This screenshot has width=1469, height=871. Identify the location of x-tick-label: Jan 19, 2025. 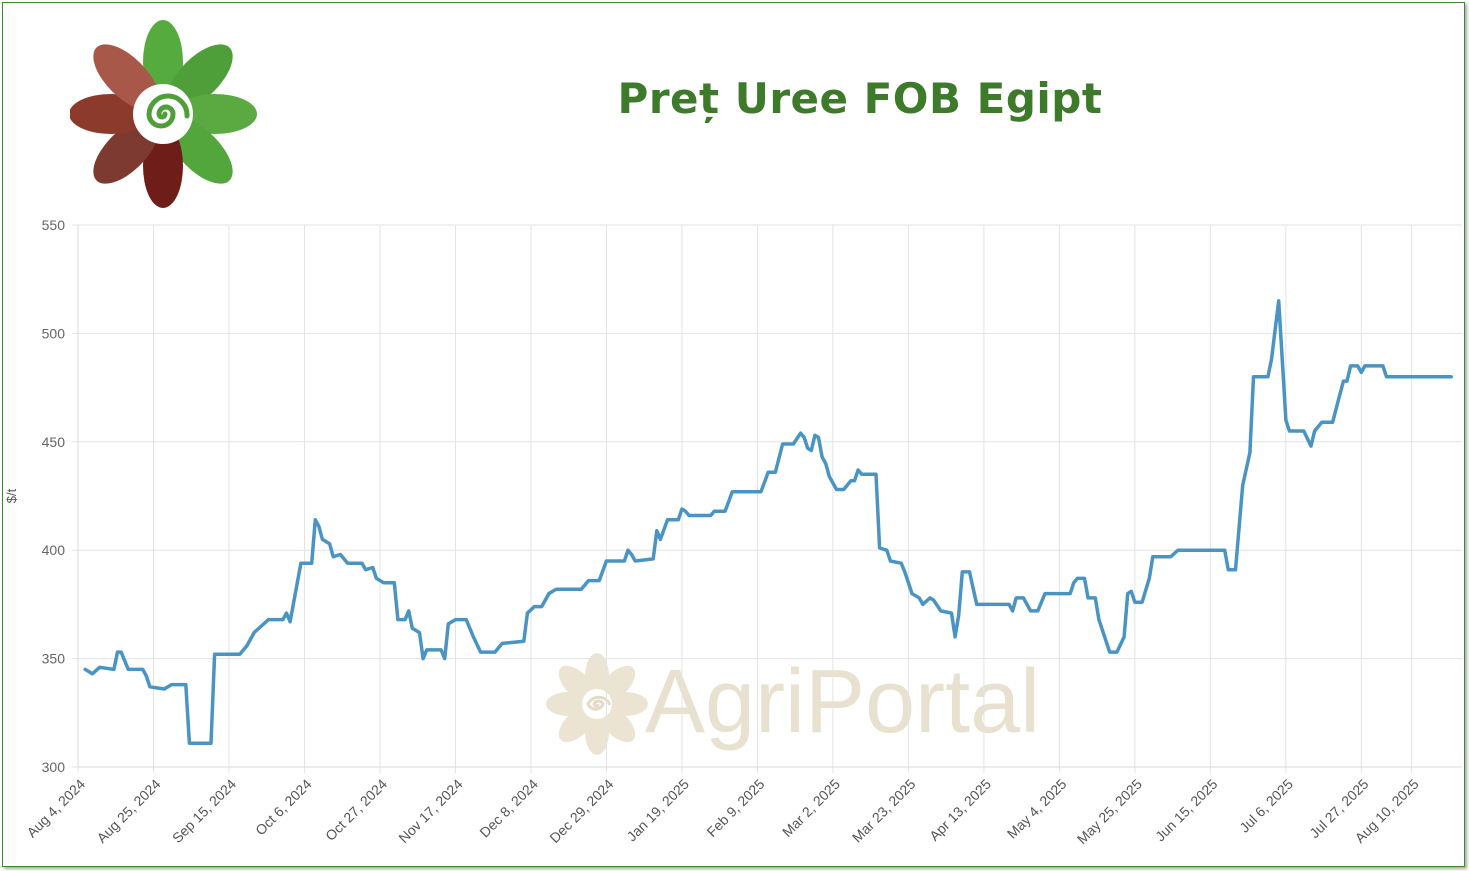
(657, 810).